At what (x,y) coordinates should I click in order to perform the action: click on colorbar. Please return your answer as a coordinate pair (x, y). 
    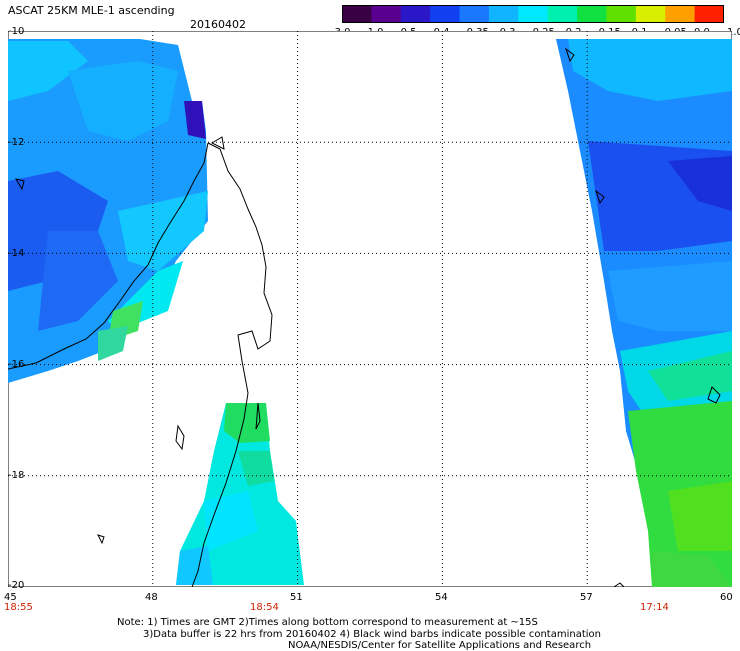
    Looking at the image, I should click on (533, 14).